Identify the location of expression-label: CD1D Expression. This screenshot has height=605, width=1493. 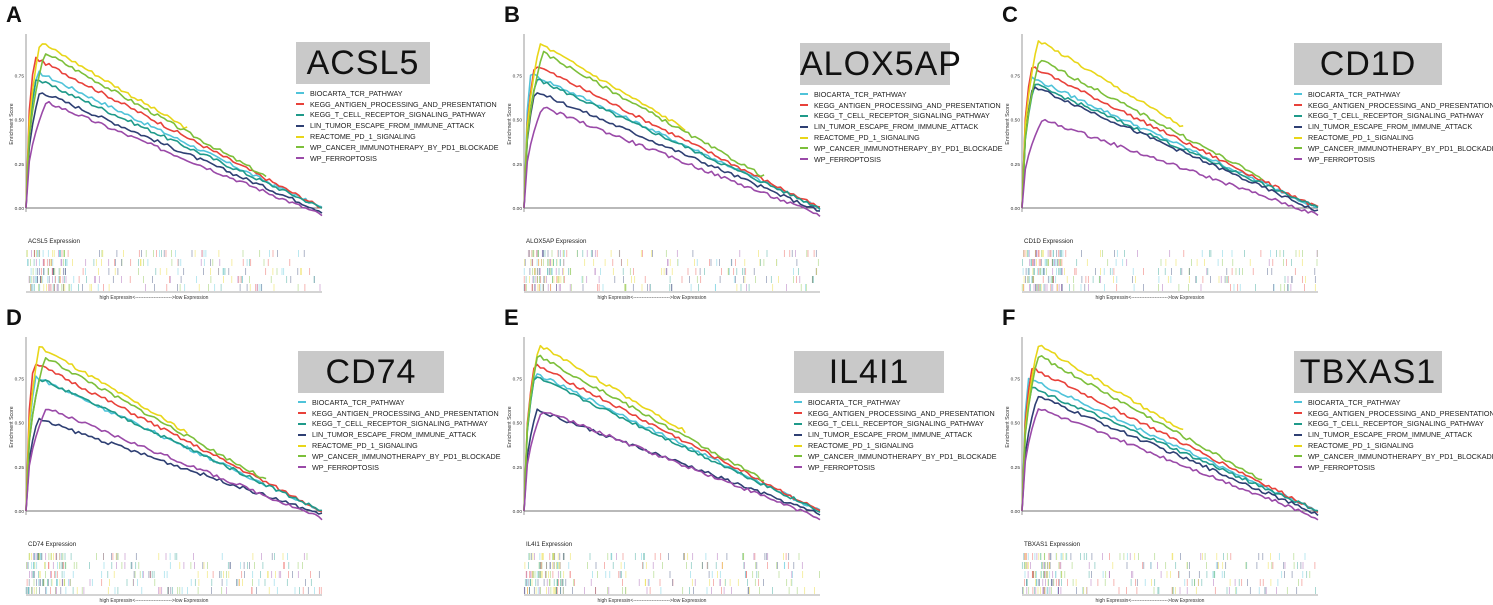
(1049, 241).